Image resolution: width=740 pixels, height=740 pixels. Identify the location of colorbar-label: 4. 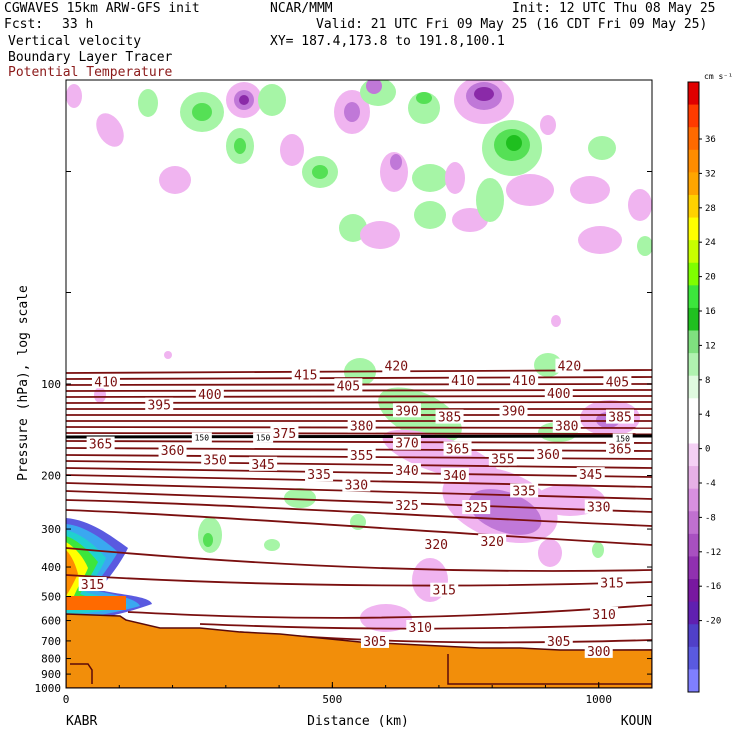
(707, 415).